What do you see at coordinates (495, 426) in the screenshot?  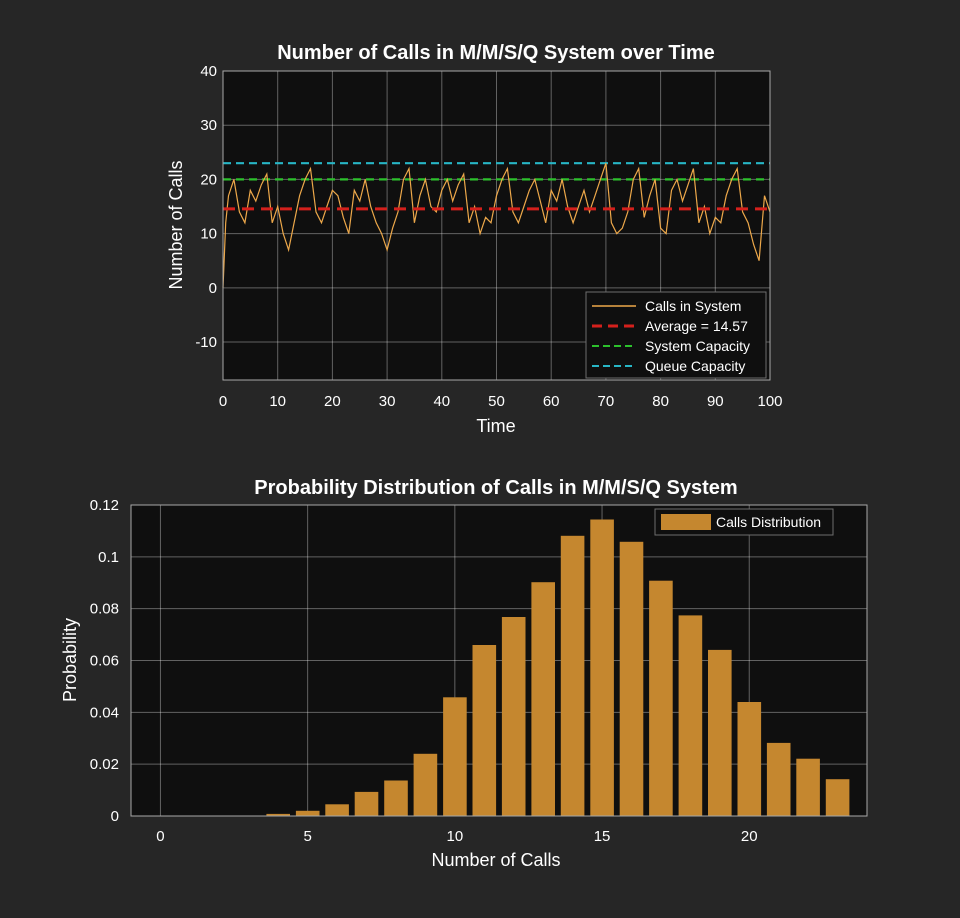 I see `line-chart-x-label: Time` at bounding box center [495, 426].